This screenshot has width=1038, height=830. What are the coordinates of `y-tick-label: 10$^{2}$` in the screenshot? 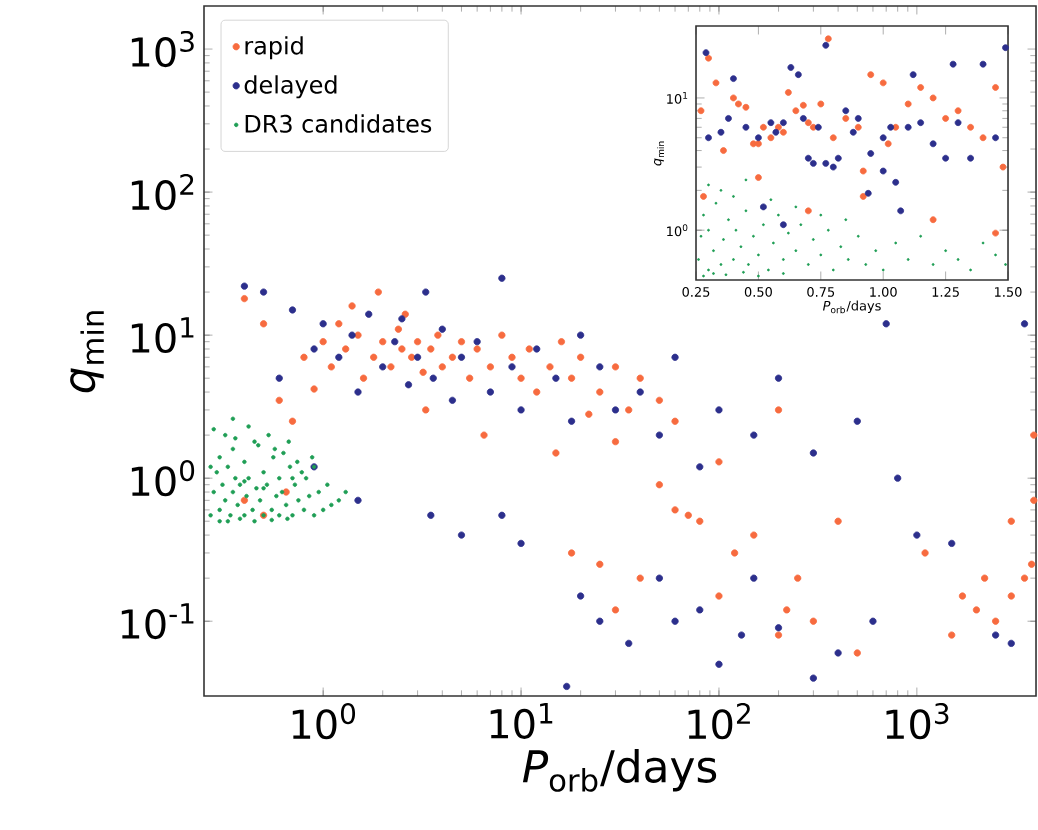 It's located at (162, 192).